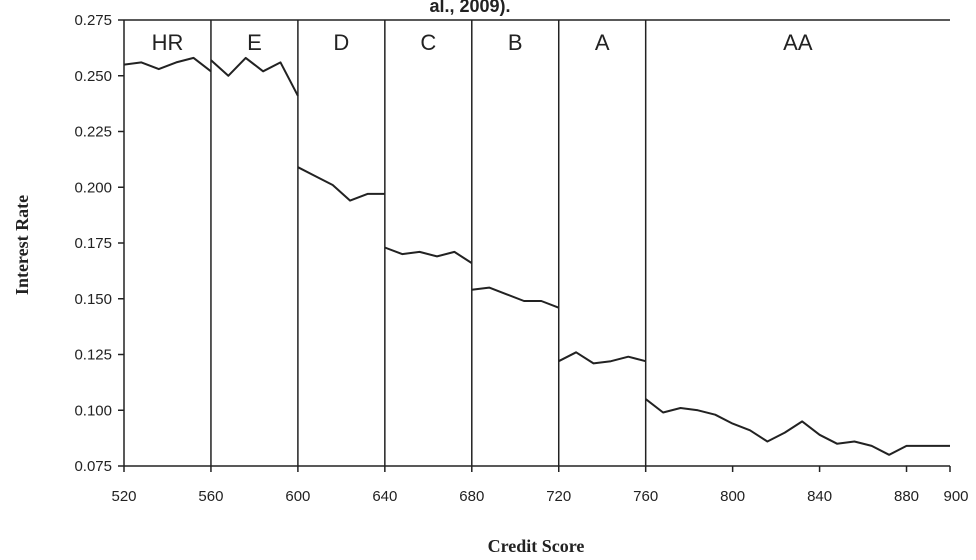 The width and height of the screenshot is (976, 560). What do you see at coordinates (471, 496) in the screenshot?
I see `x-tick-label: 680` at bounding box center [471, 496].